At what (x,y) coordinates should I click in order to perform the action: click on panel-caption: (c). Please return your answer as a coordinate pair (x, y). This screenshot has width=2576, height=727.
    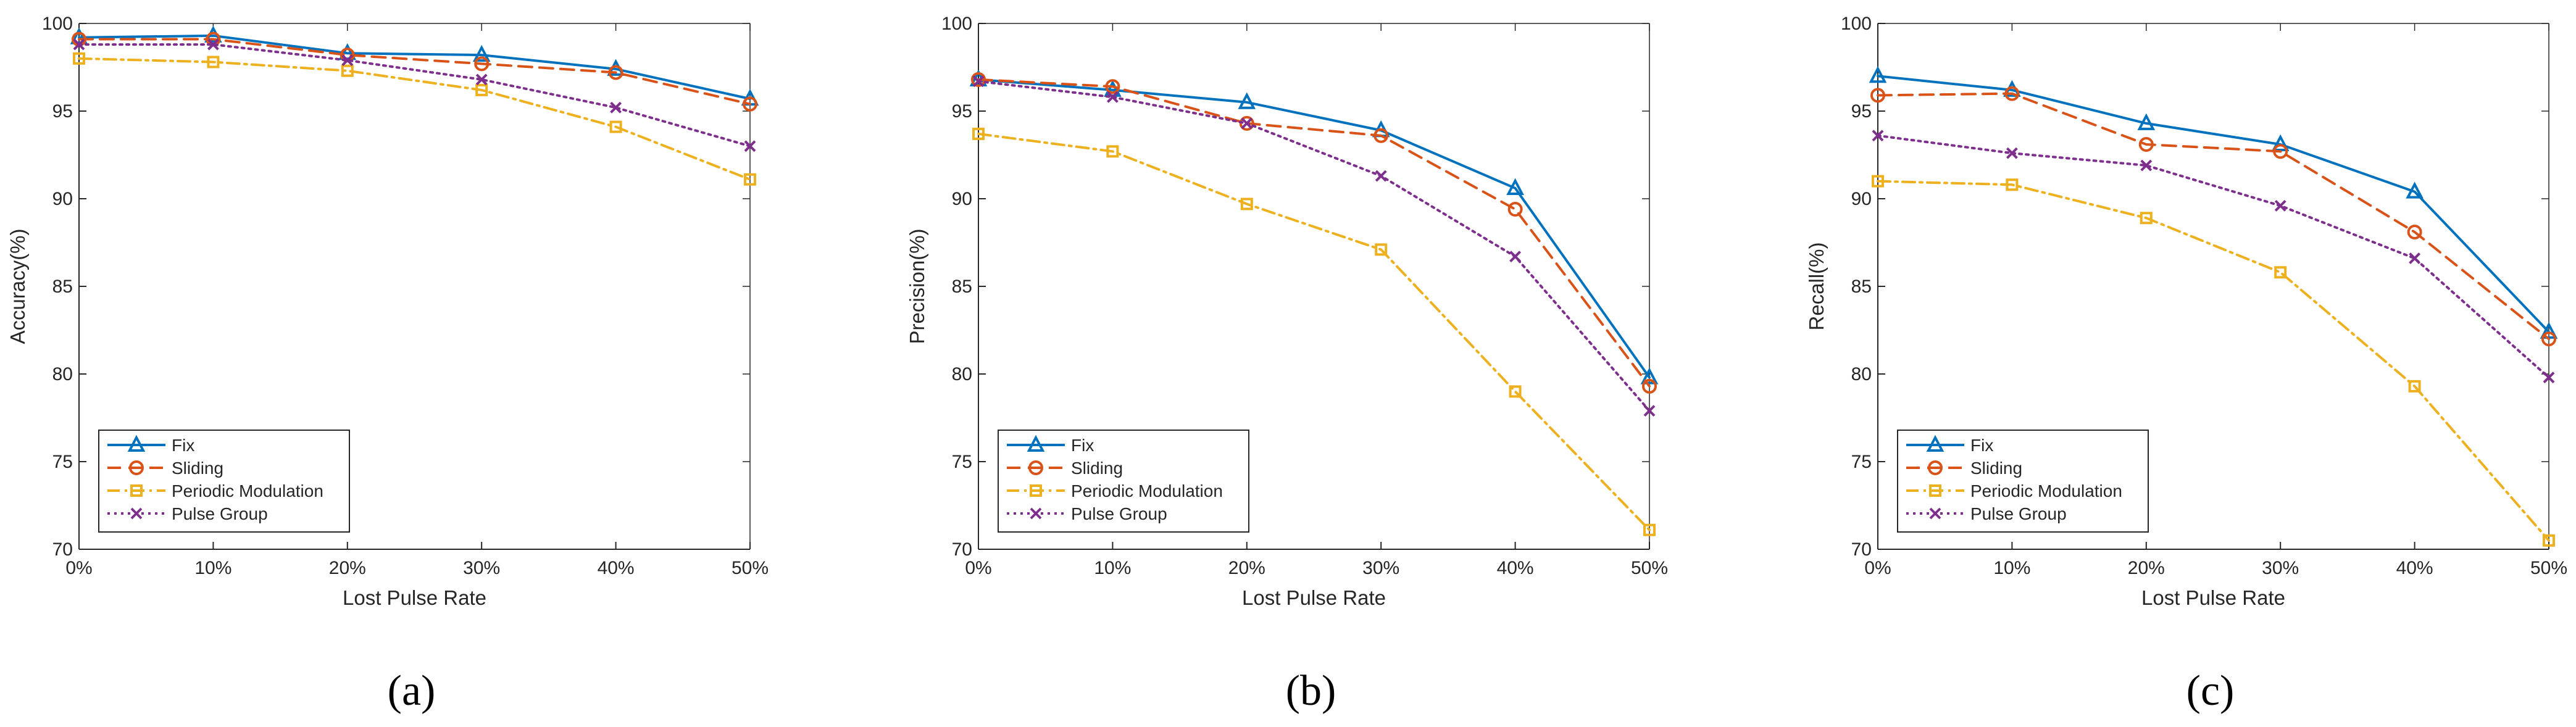
    Looking at the image, I should click on (2210, 691).